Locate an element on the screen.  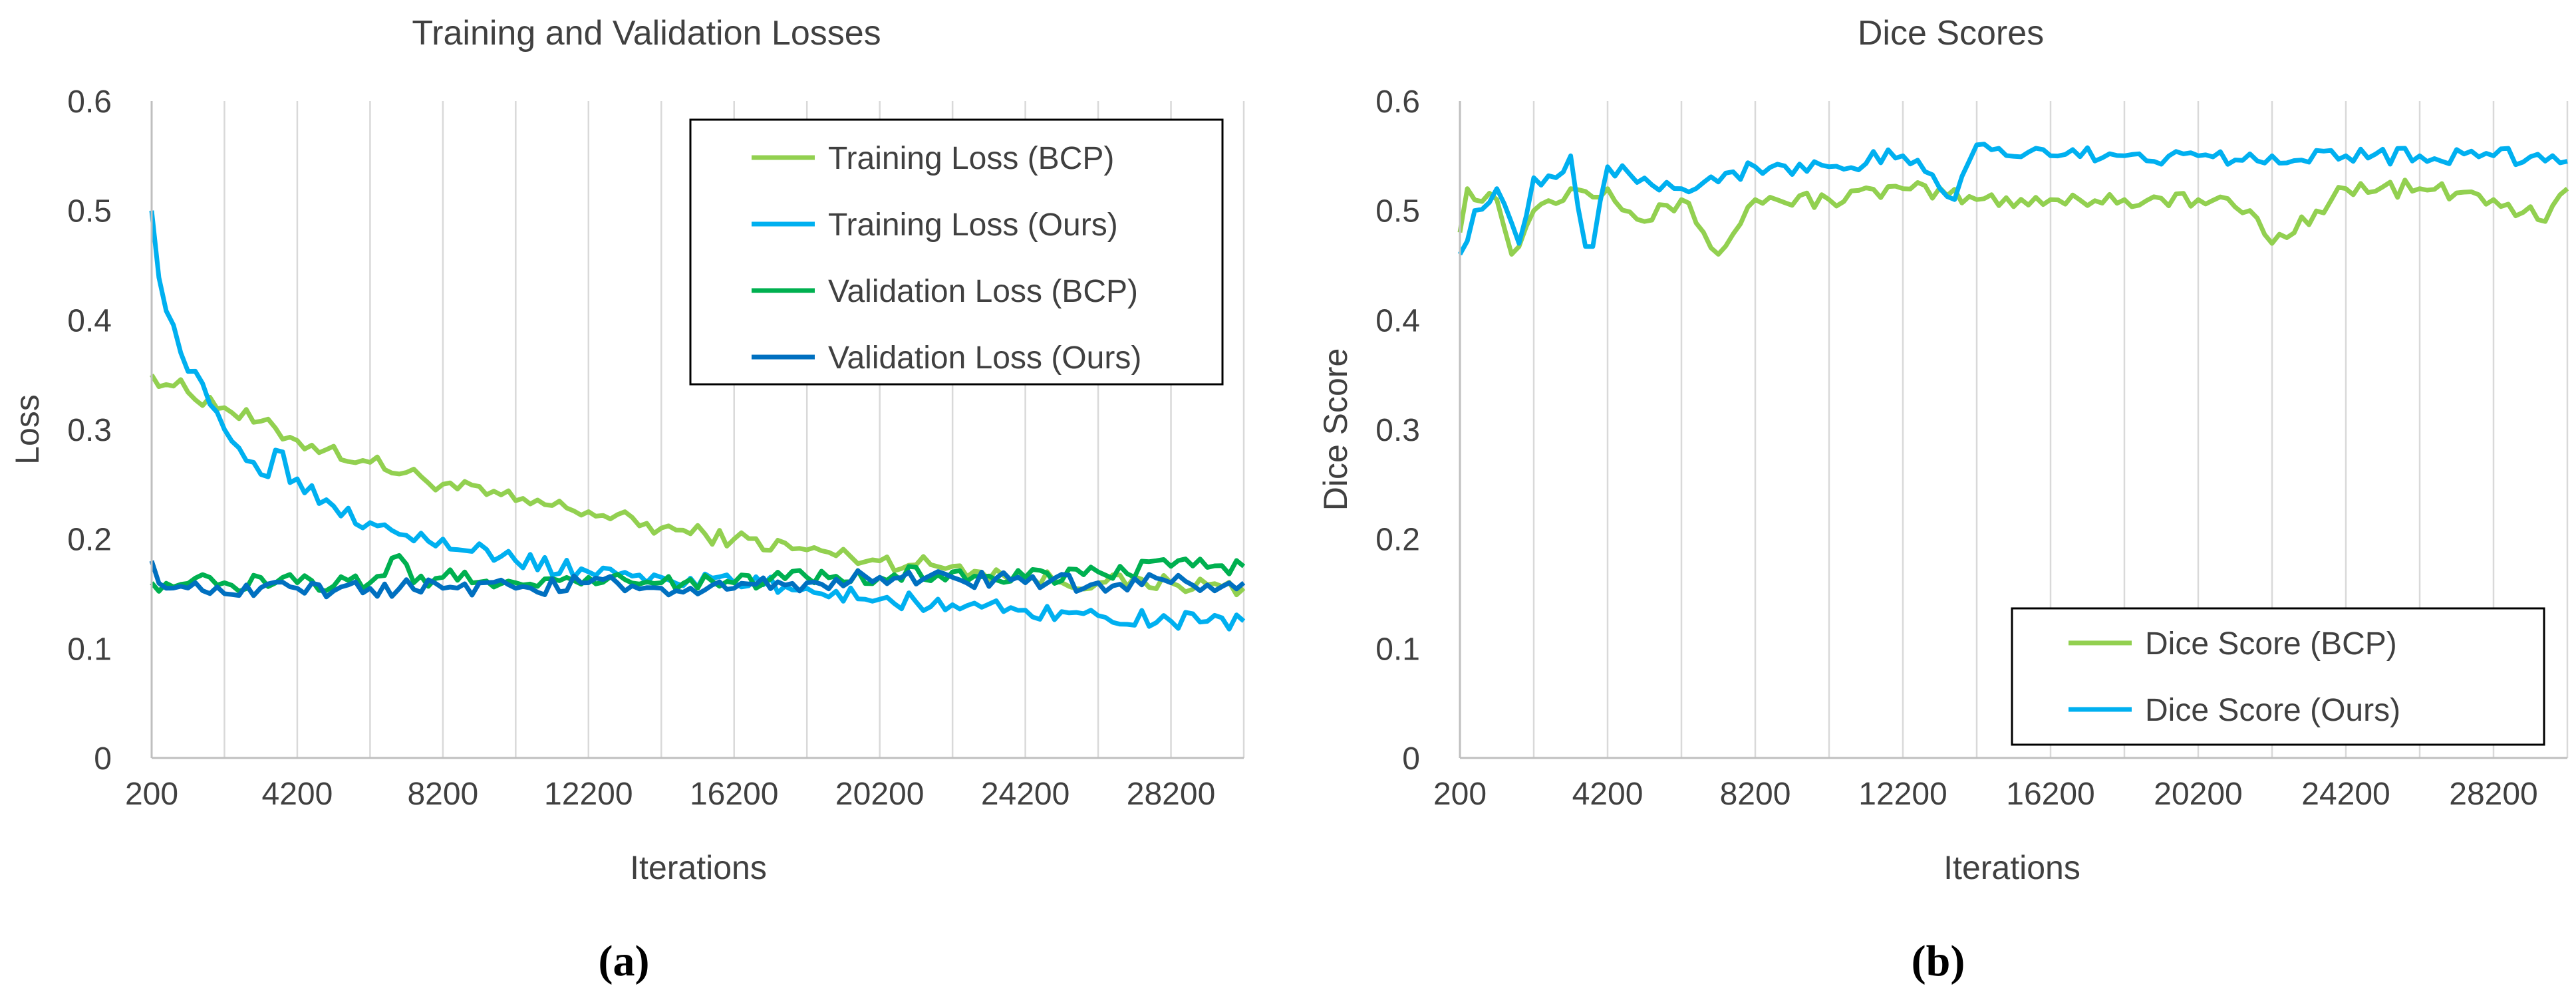
dice-chart-legend-box is located at coordinates (2278, 676).